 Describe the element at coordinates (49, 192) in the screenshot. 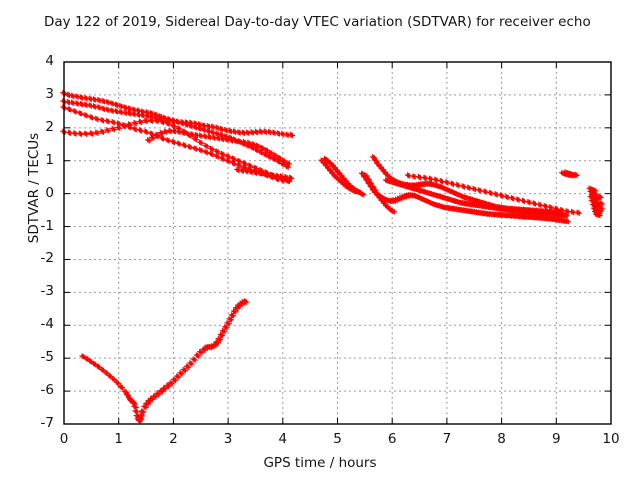

I see `y-tick-label: 0` at that location.